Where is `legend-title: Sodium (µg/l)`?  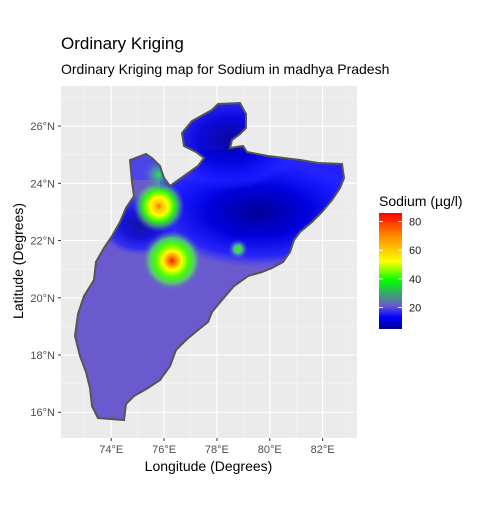
legend-title: Sodium (µg/l) is located at coordinates (421, 201).